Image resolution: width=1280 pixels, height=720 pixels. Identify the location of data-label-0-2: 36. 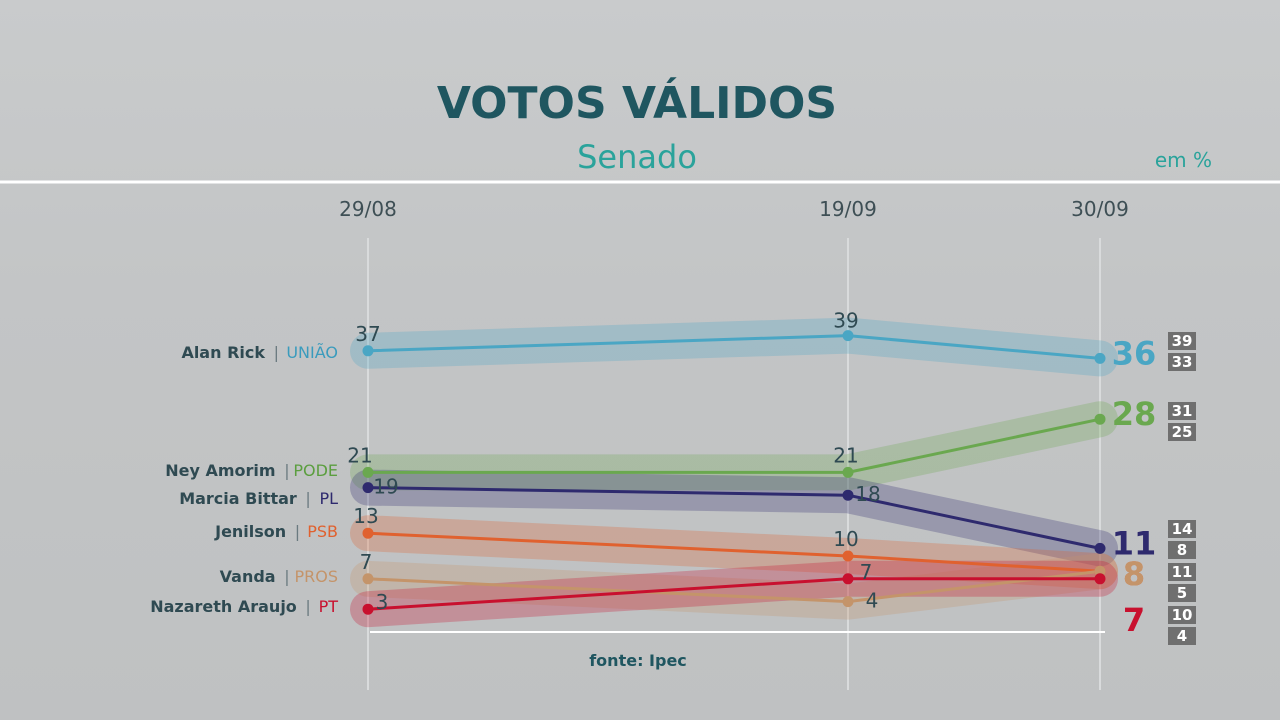
(1134, 353).